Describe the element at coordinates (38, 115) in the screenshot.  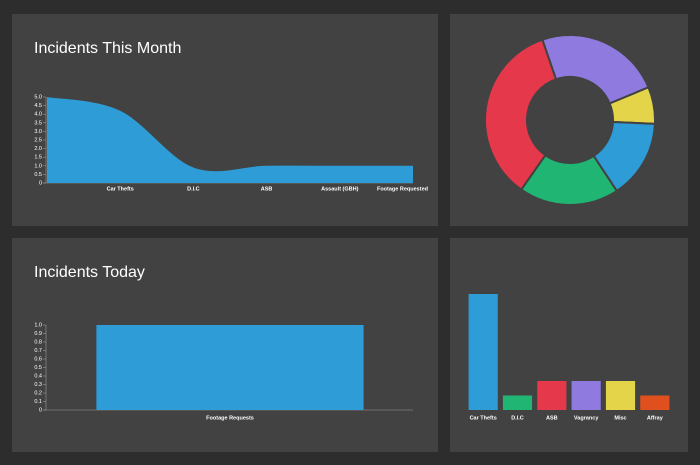
I see `y-tick-label: 4.0` at that location.